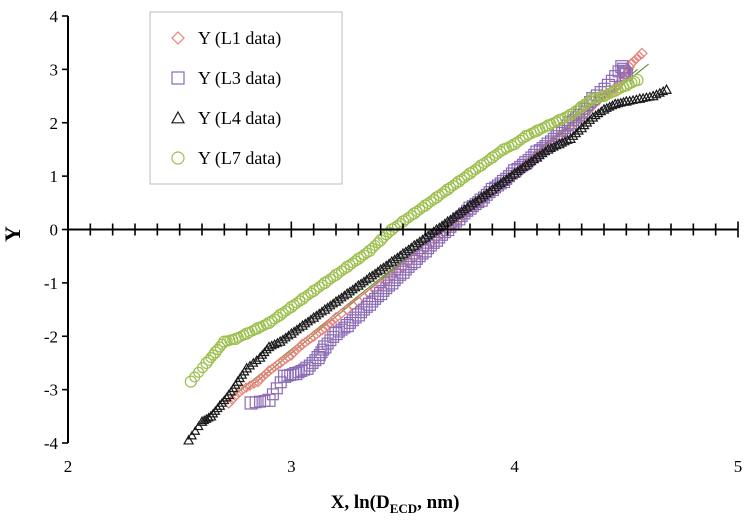  Describe the element at coordinates (65, 229) in the screenshot. I see `y-axis-ticks` at that location.